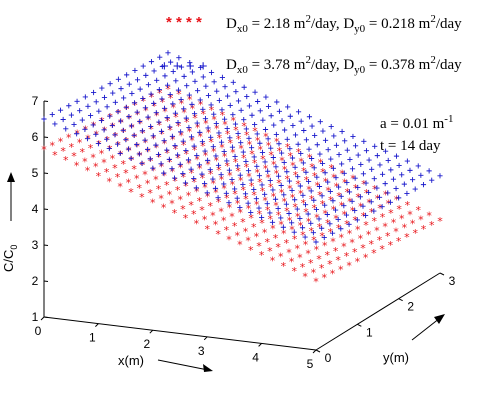 The height and width of the screenshot is (403, 480). Describe the element at coordinates (185, 365) in the screenshot. I see `x-direction-arrow` at that location.